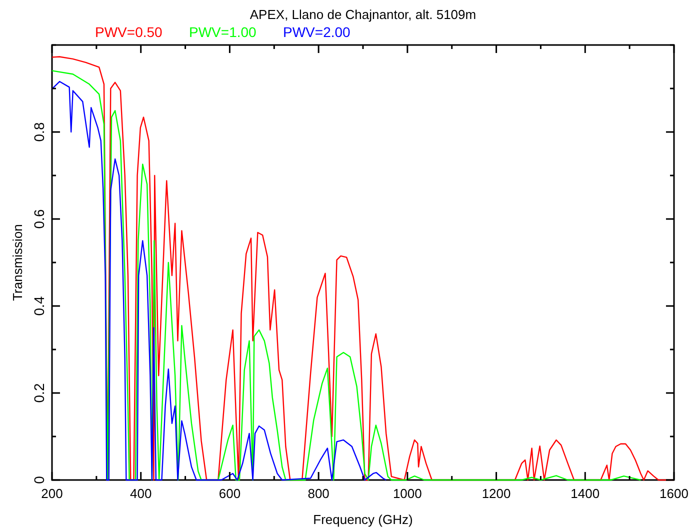  I want to click on y-tick-label: 0.2, so click(39, 393).